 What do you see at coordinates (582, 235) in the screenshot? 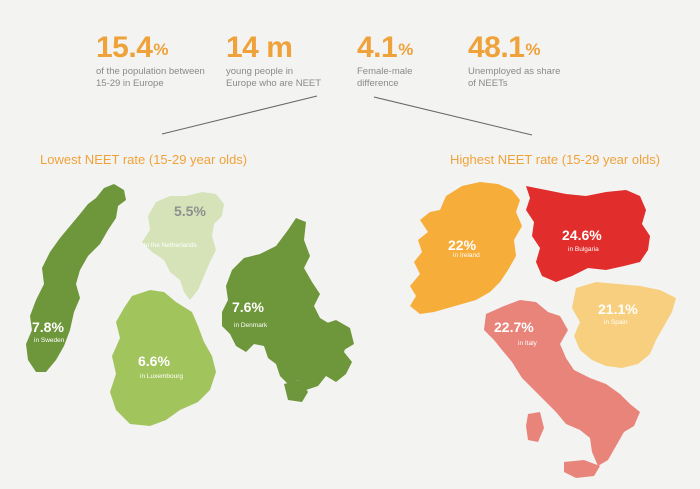
I see `bulgaria-value: 24.6%` at bounding box center [582, 235].